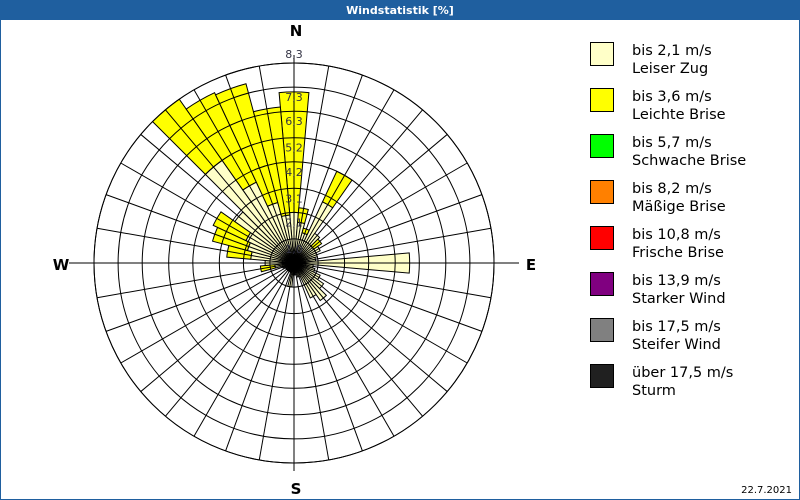 This screenshot has height=500, width=800. Describe the element at coordinates (531, 265) in the screenshot. I see `compass-e: E` at that location.